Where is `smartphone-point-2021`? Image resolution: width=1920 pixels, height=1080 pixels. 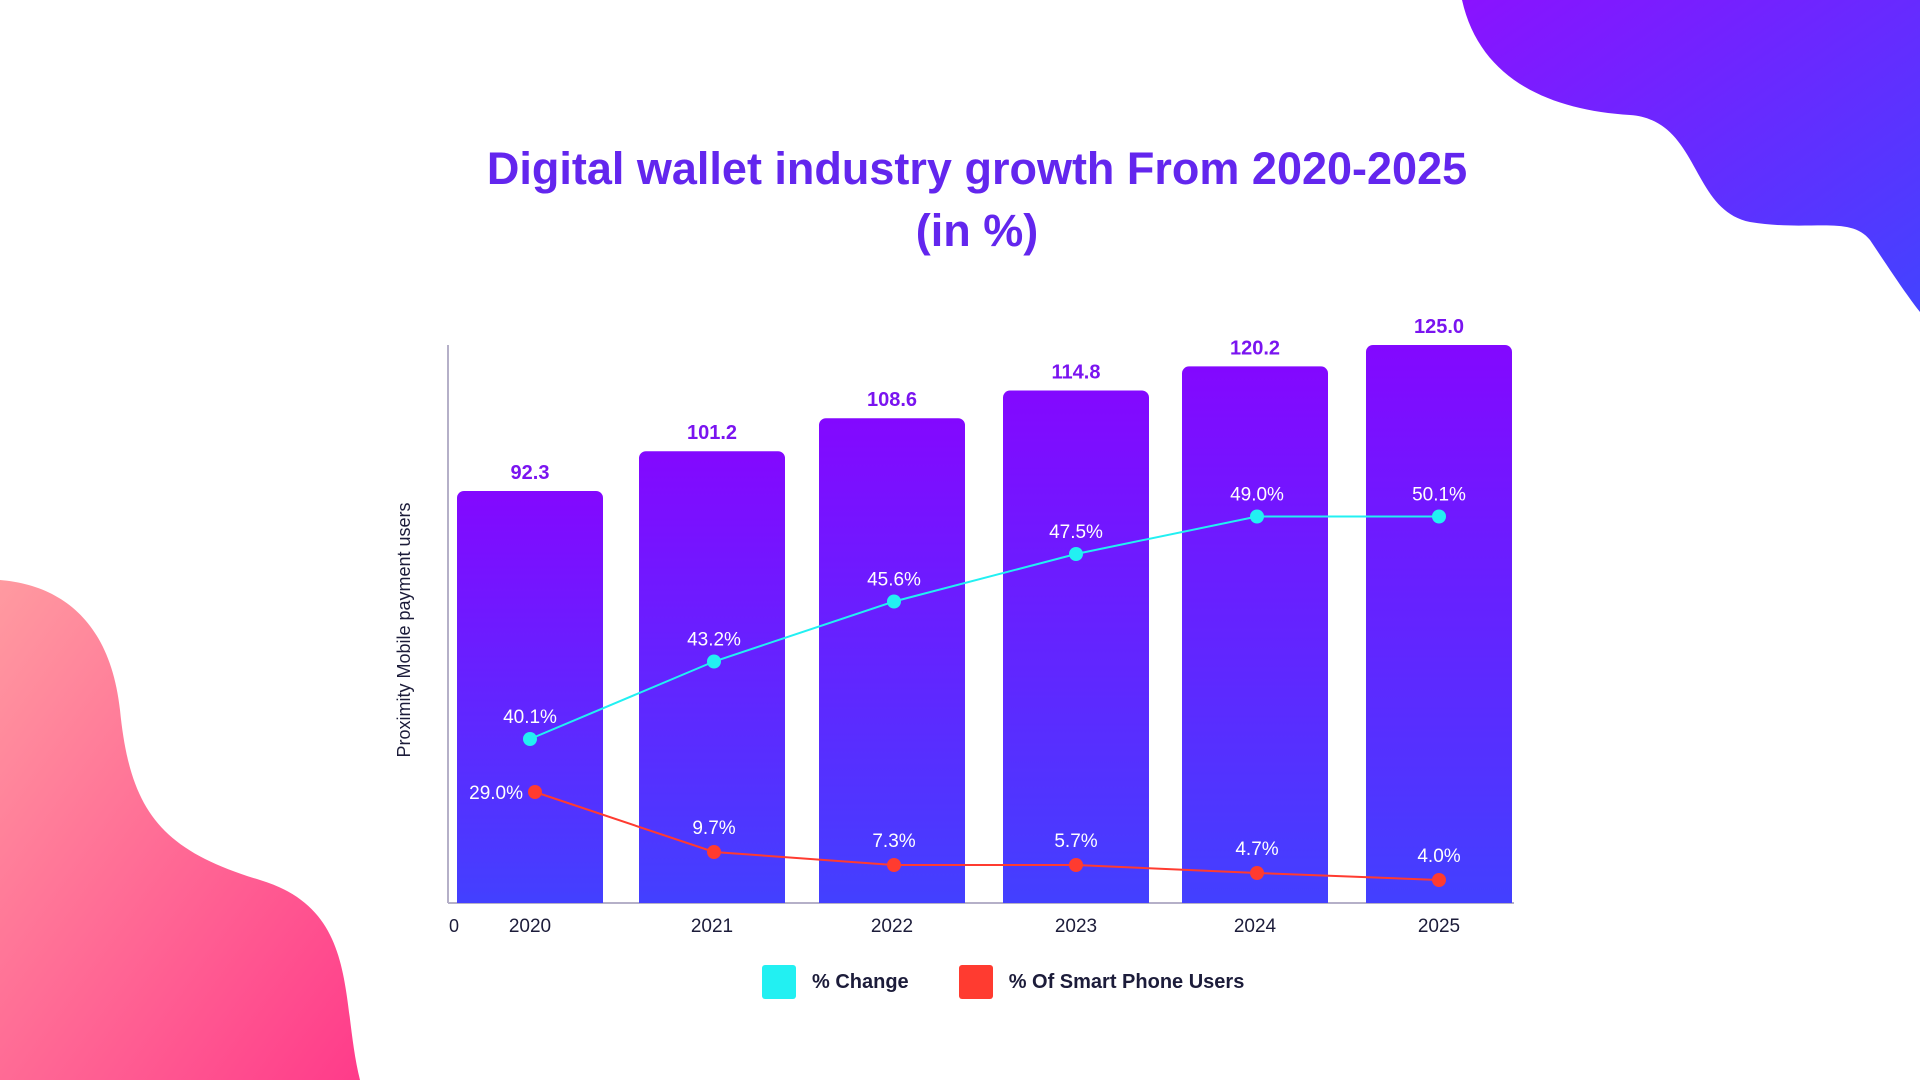
smartphone-point-2021 is located at coordinates (714, 852).